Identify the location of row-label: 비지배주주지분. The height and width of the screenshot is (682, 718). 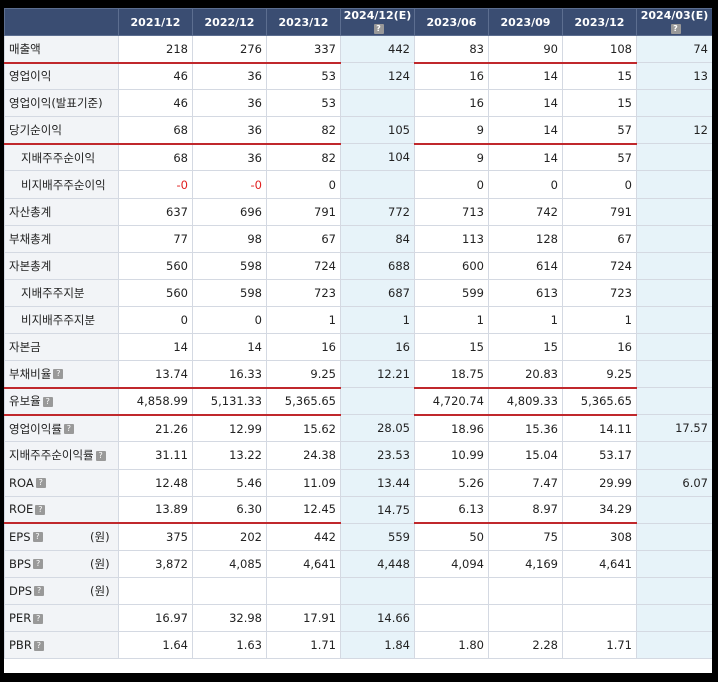
(61, 320).